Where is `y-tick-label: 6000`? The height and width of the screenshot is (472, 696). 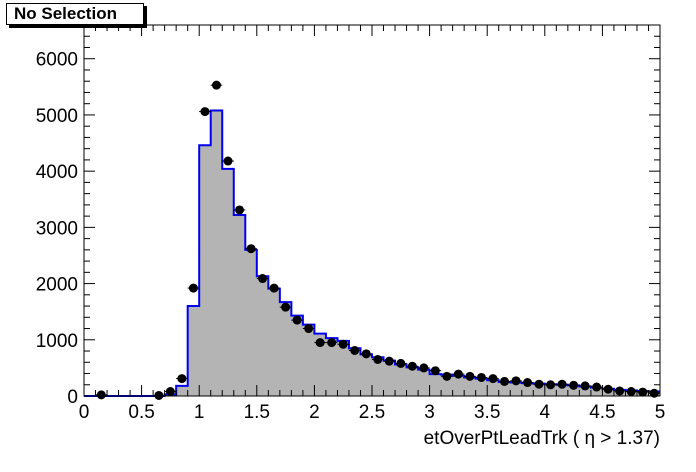 y-tick-label: 6000 is located at coordinates (57, 60).